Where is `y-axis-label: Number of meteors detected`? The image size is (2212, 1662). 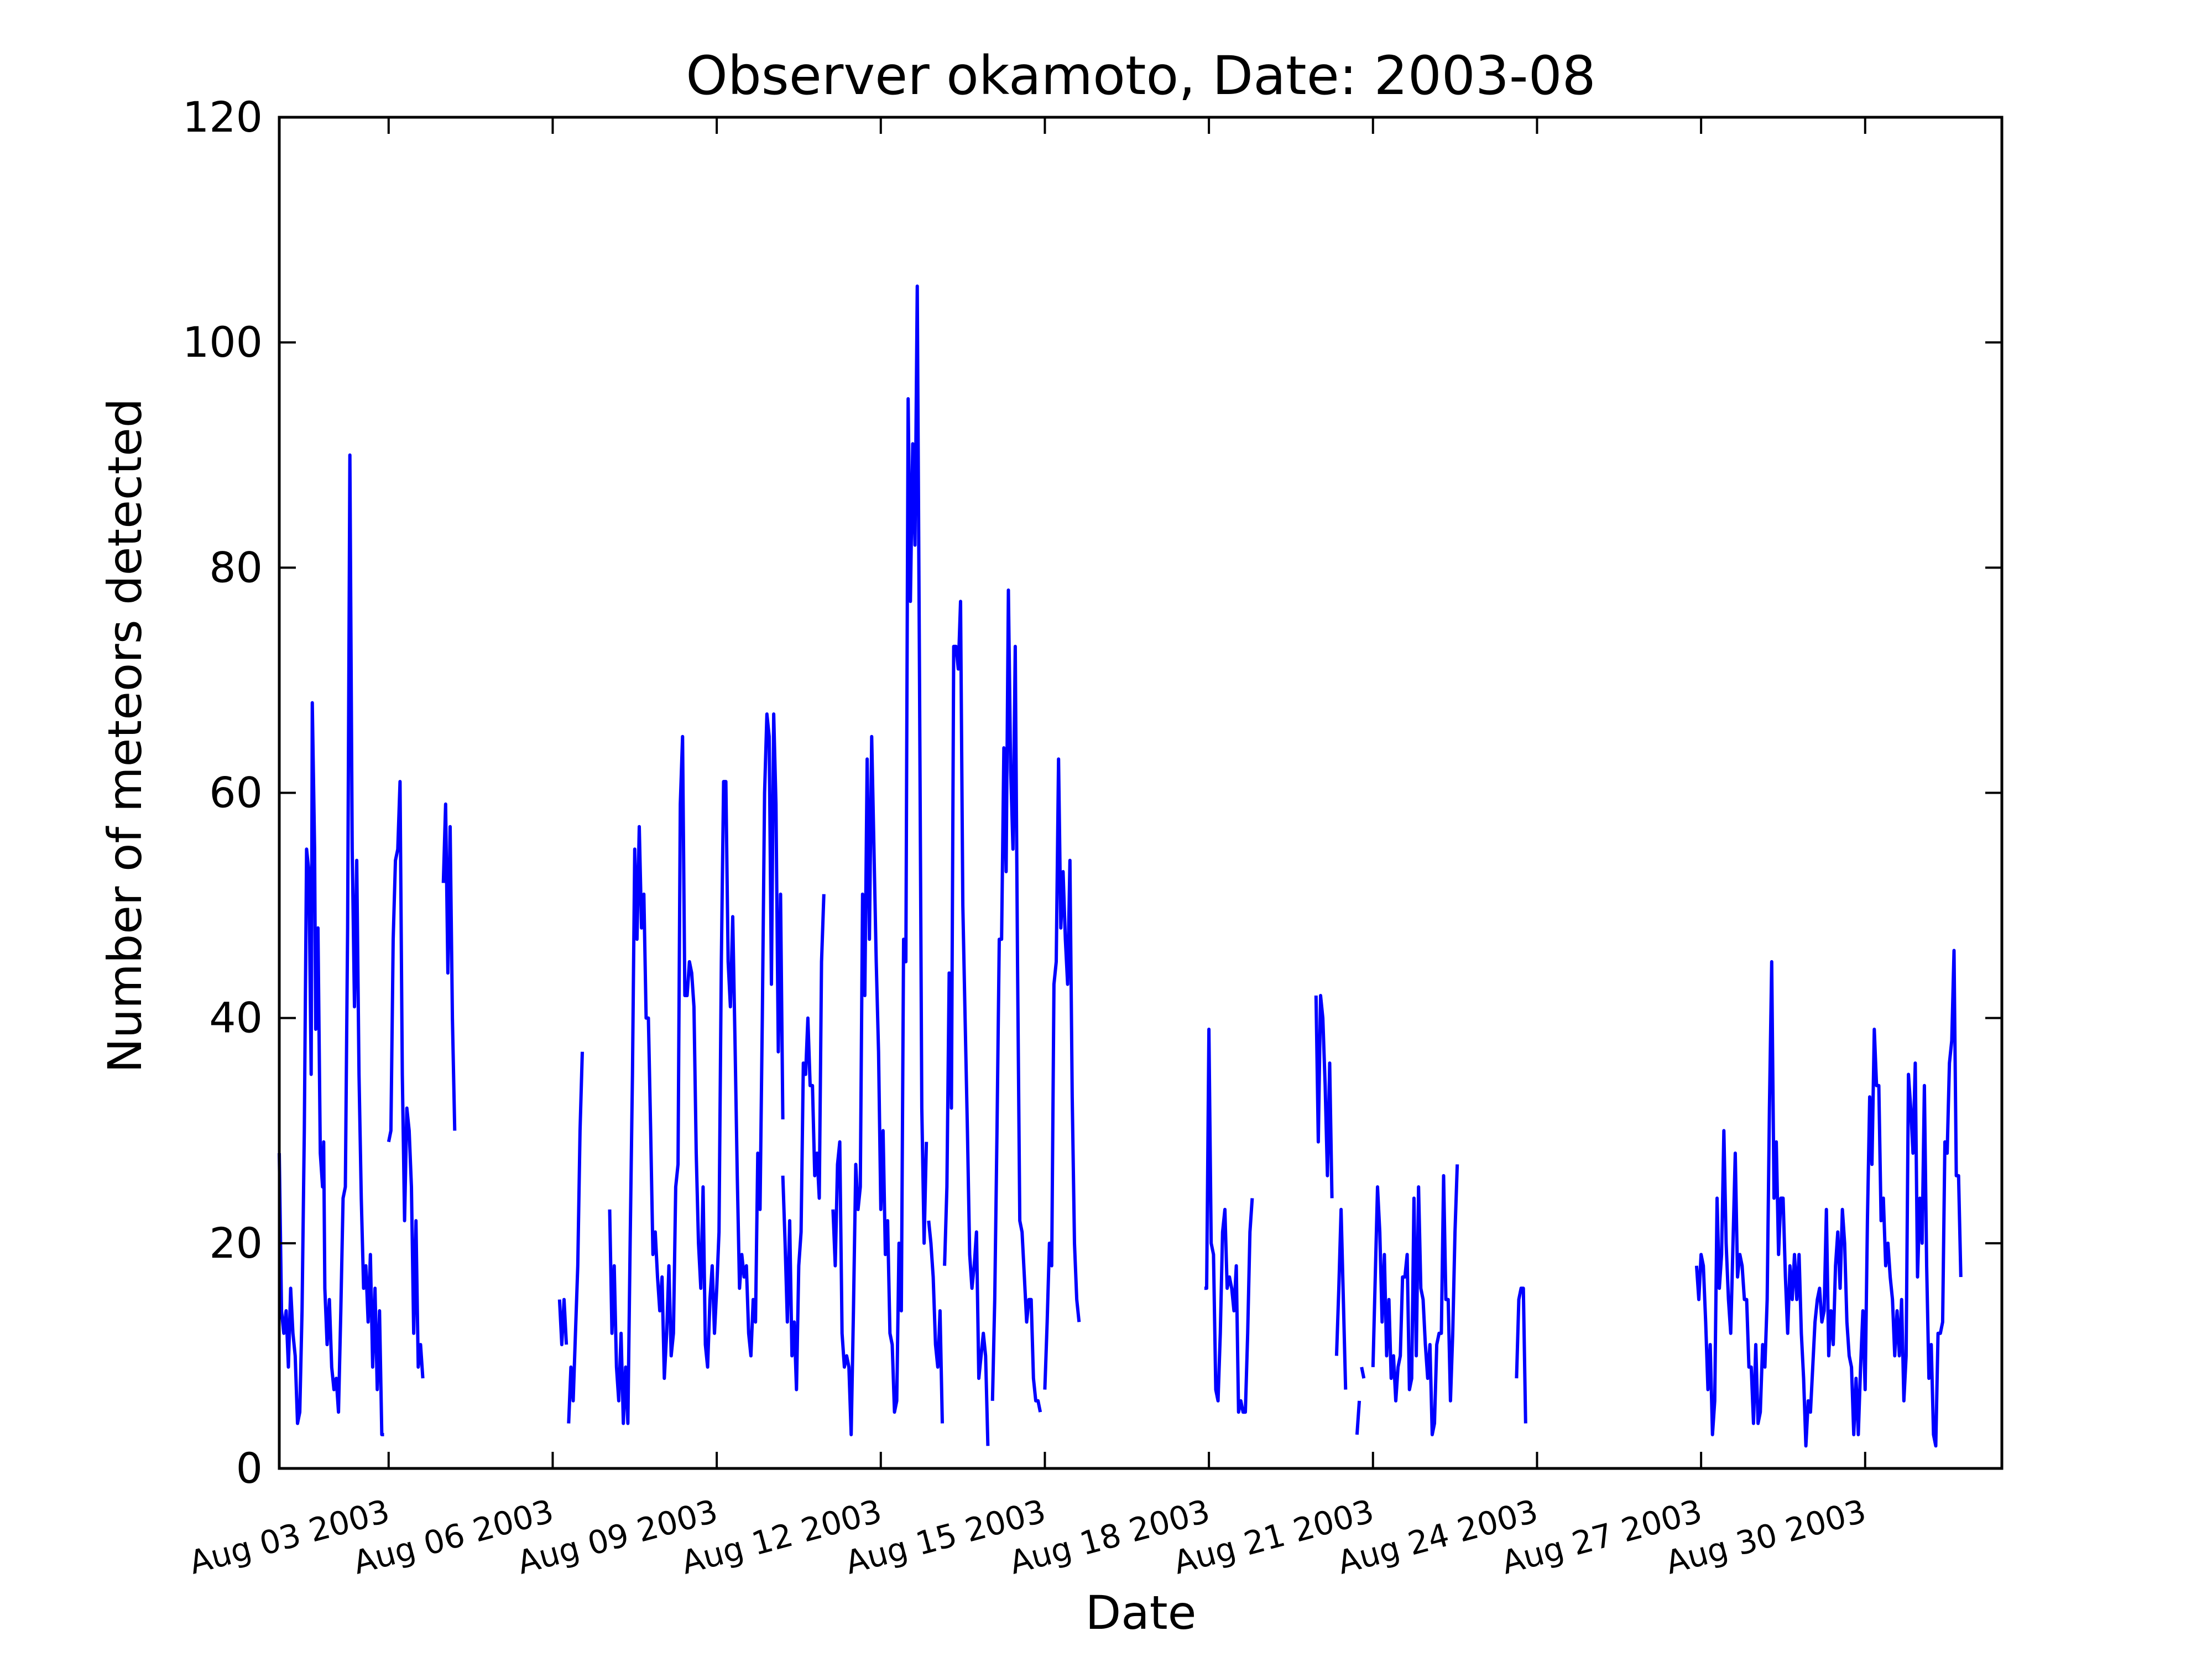 y-axis-label: Number of meteors detected is located at coordinates (125, 735).